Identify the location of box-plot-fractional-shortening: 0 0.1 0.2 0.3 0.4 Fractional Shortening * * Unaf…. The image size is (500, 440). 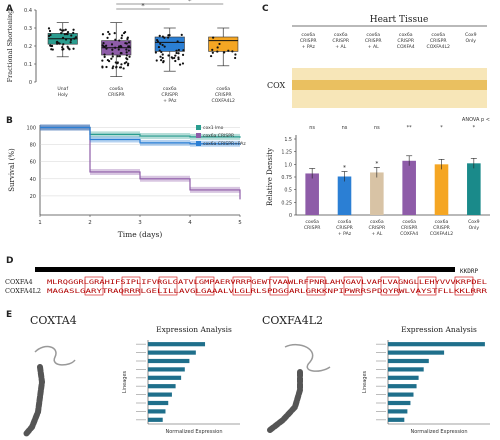
(122, 52).